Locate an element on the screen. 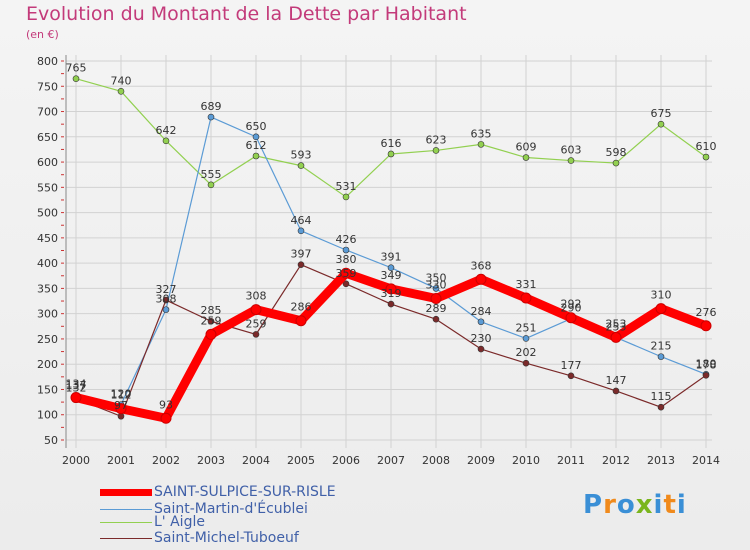 This screenshot has width=750, height=550. x-tick-label: 2005 is located at coordinates (301, 460).